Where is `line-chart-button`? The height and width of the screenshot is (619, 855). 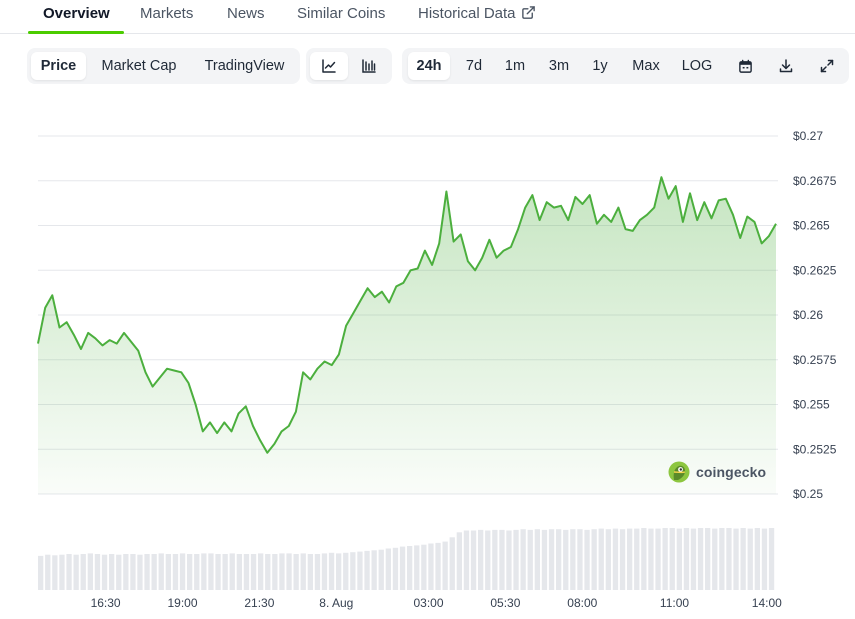
line-chart-button is located at coordinates (329, 66).